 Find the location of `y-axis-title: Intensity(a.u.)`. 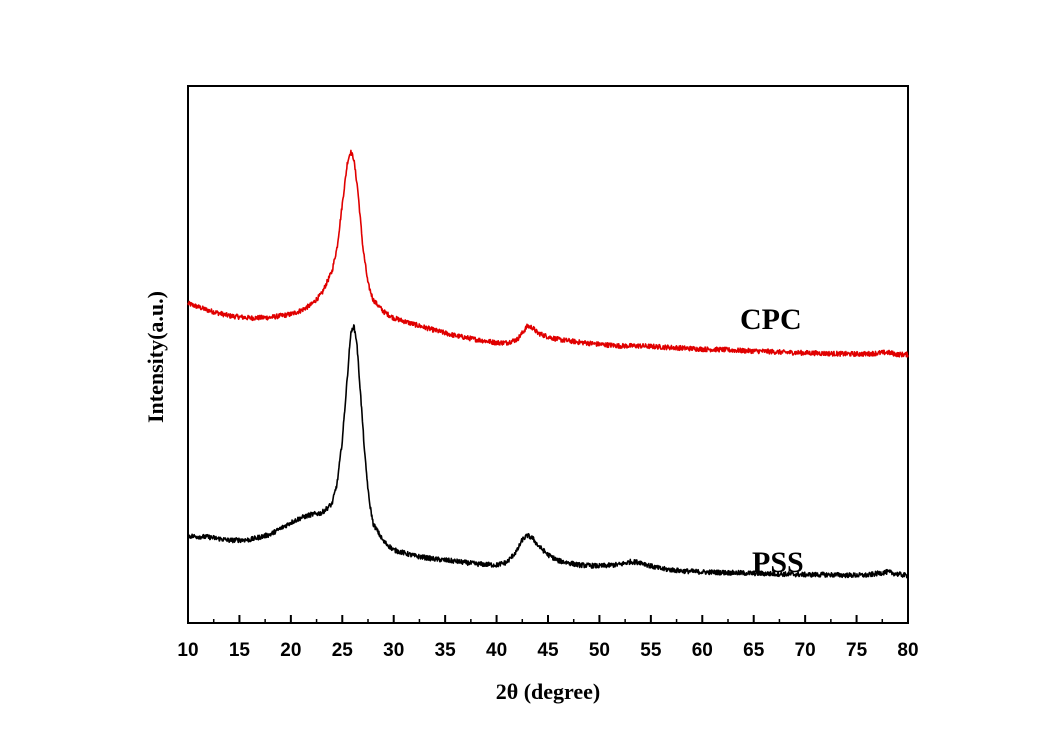

y-axis-title: Intensity(a.u.) is located at coordinates (155, 357).